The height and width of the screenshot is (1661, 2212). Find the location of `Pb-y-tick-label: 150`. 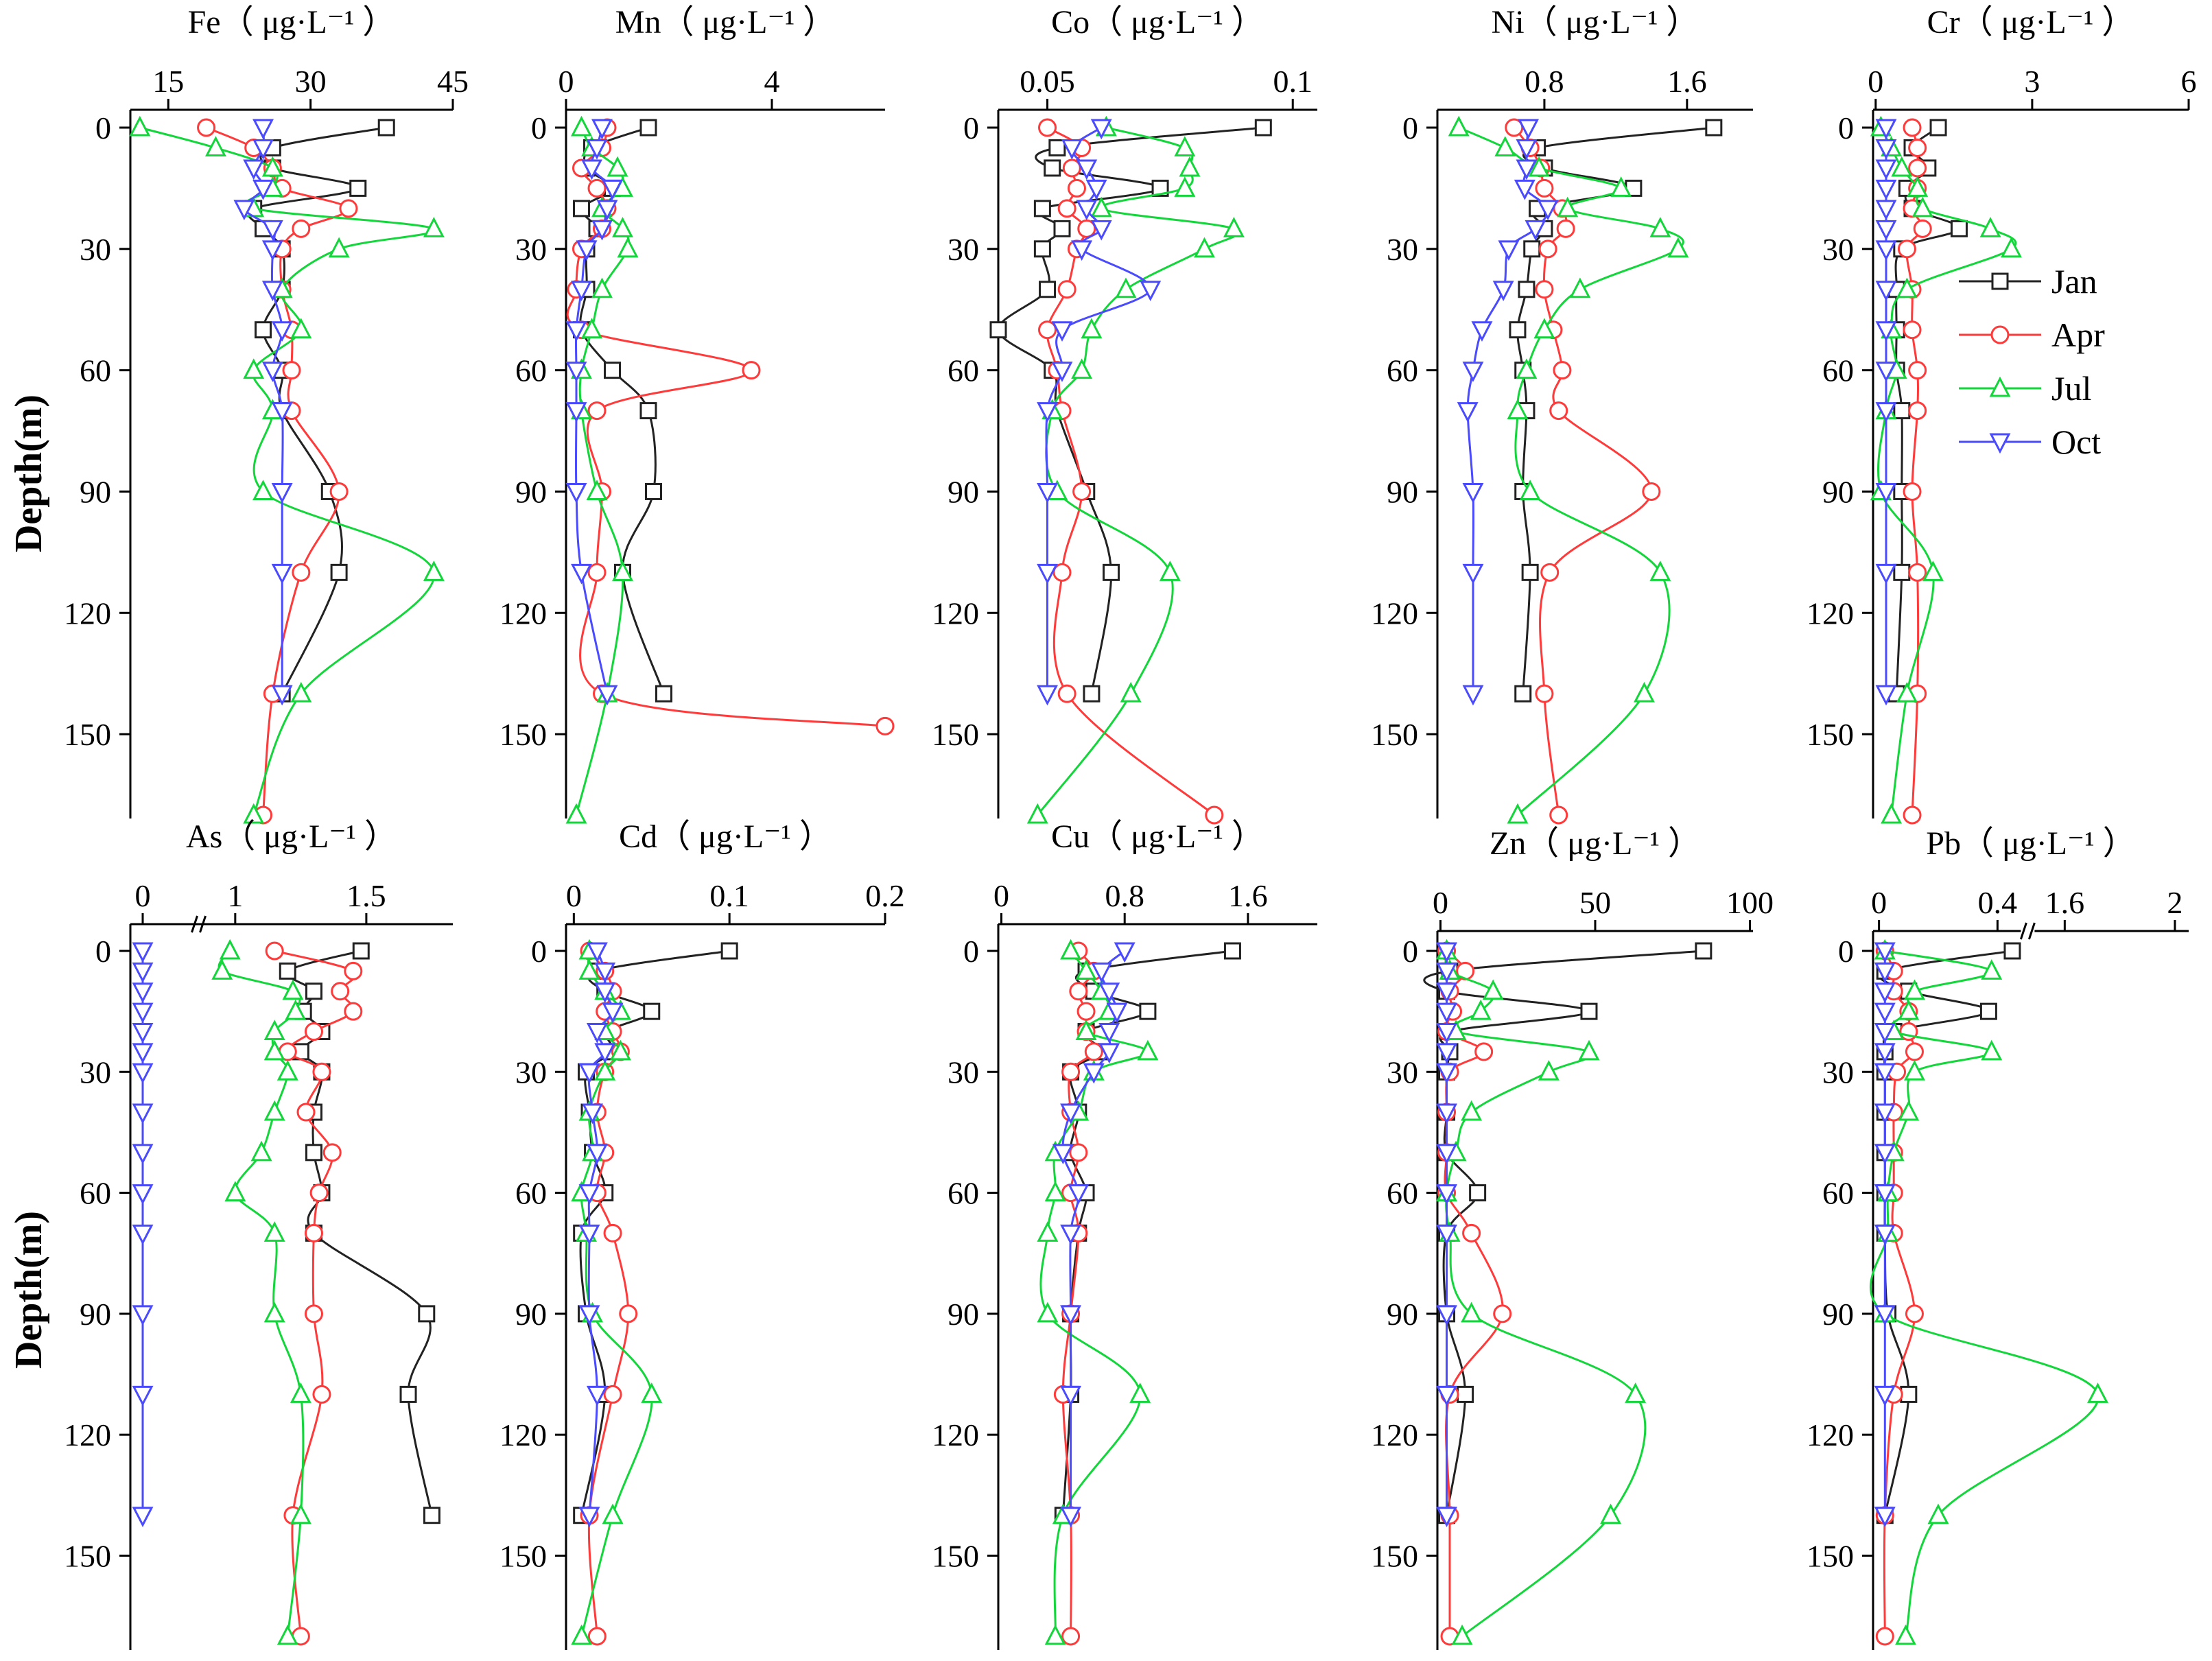

Pb-y-tick-label: 150 is located at coordinates (1830, 1555).